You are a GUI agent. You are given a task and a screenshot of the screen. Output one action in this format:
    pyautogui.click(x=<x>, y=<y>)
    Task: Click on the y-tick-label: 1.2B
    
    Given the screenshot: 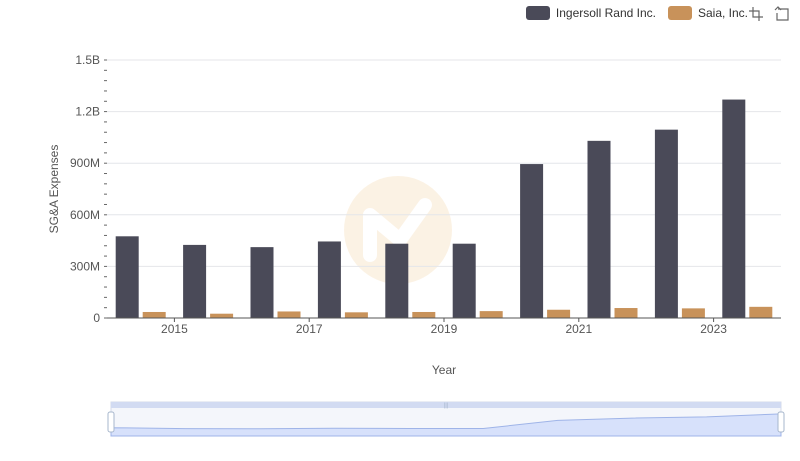 What is the action you would take?
    pyautogui.click(x=87, y=112)
    